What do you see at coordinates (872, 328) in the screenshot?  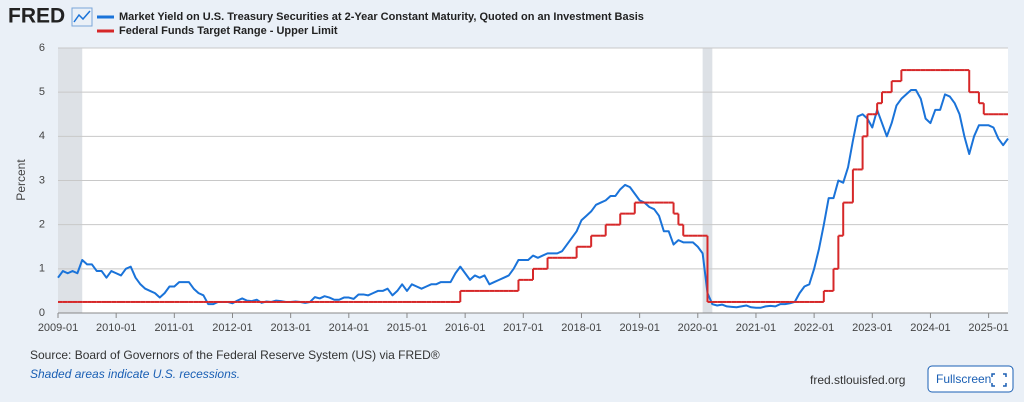 I see `x-tick-label: 2023-01` at bounding box center [872, 328].